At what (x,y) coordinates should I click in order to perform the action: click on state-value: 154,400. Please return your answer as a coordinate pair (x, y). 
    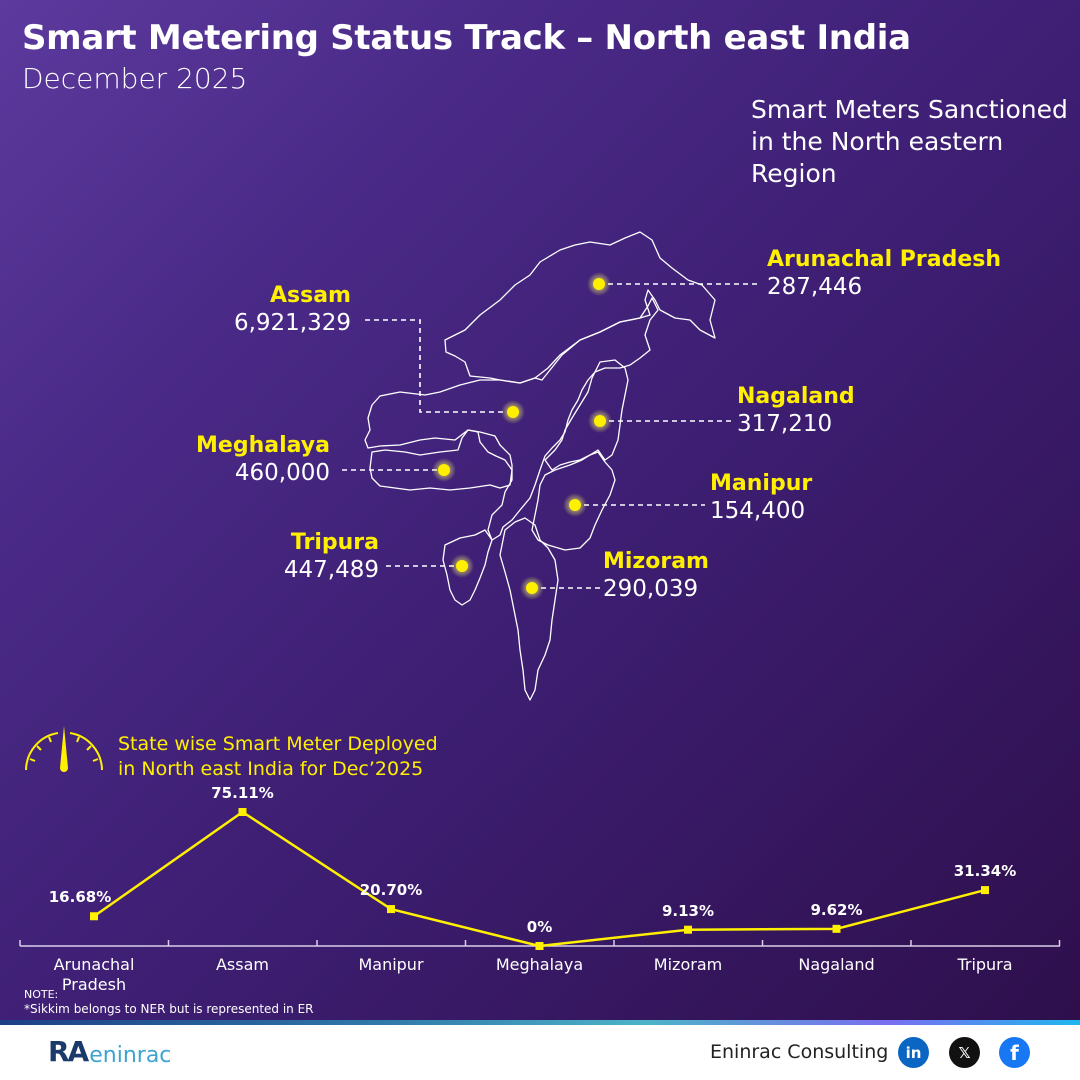
    Looking at the image, I should click on (758, 511).